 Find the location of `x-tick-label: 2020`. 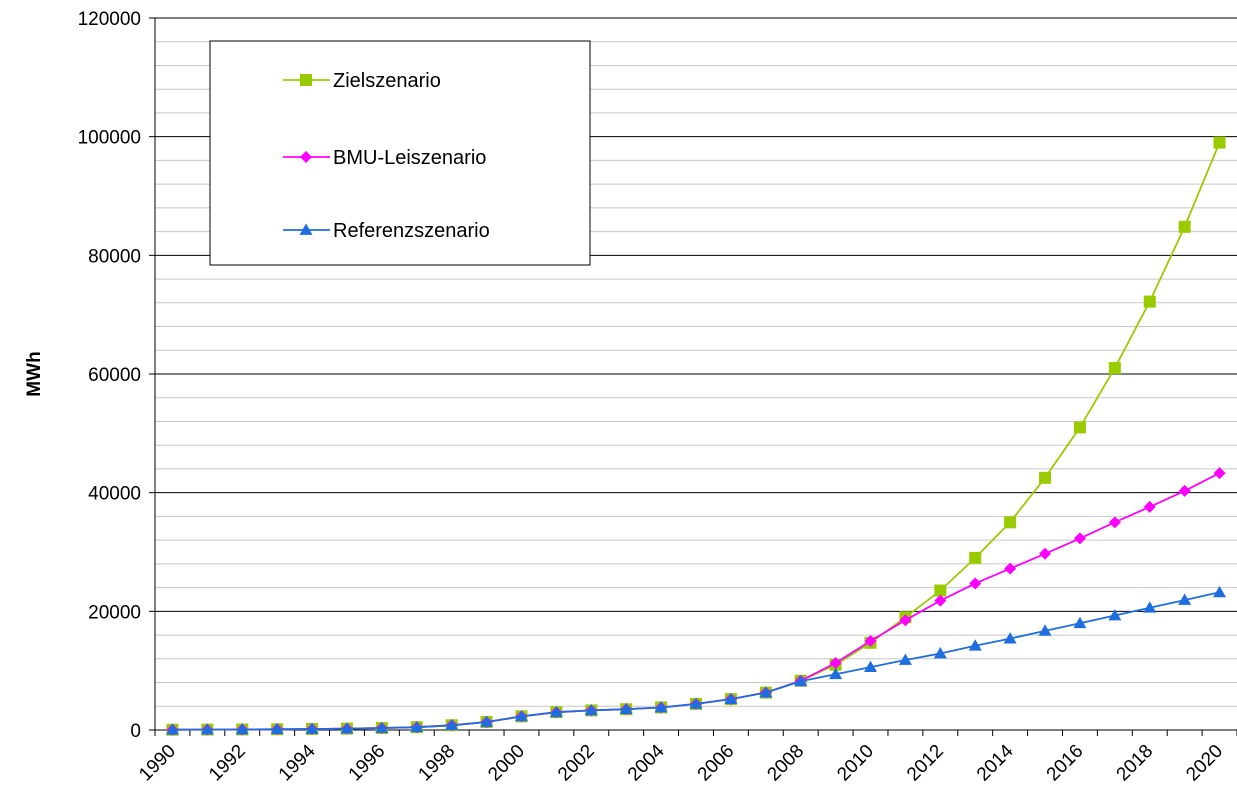

x-tick-label: 2020 is located at coordinates (1204, 763).